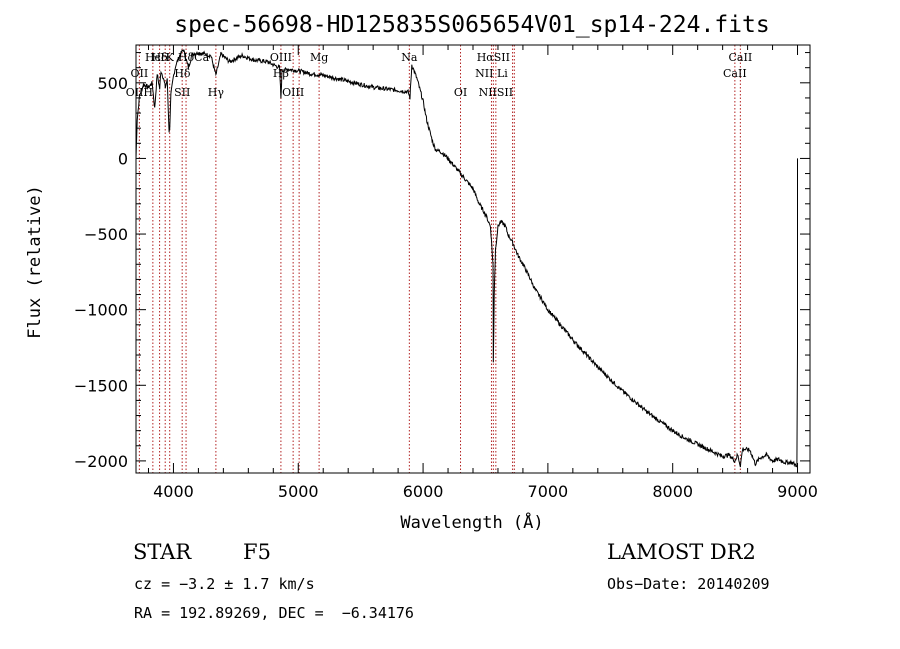 This screenshot has height=649, width=900. Describe the element at coordinates (493, 57) in the screenshot. I see `spectral-line-label: HαSII` at that location.